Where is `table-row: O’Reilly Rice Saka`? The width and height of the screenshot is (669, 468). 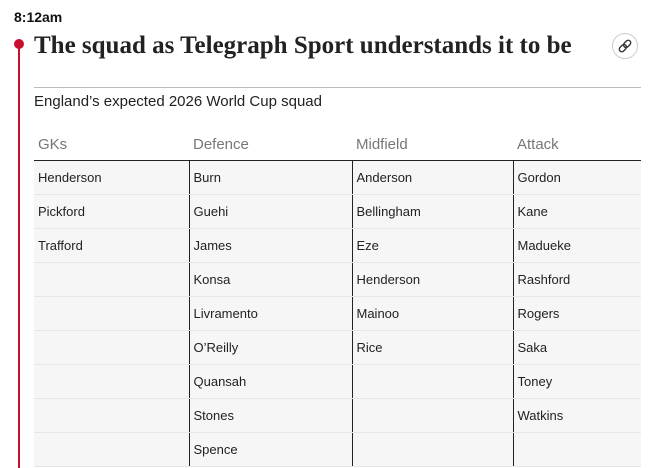
table-row: O’Reilly Rice Saka is located at coordinates (337, 347).